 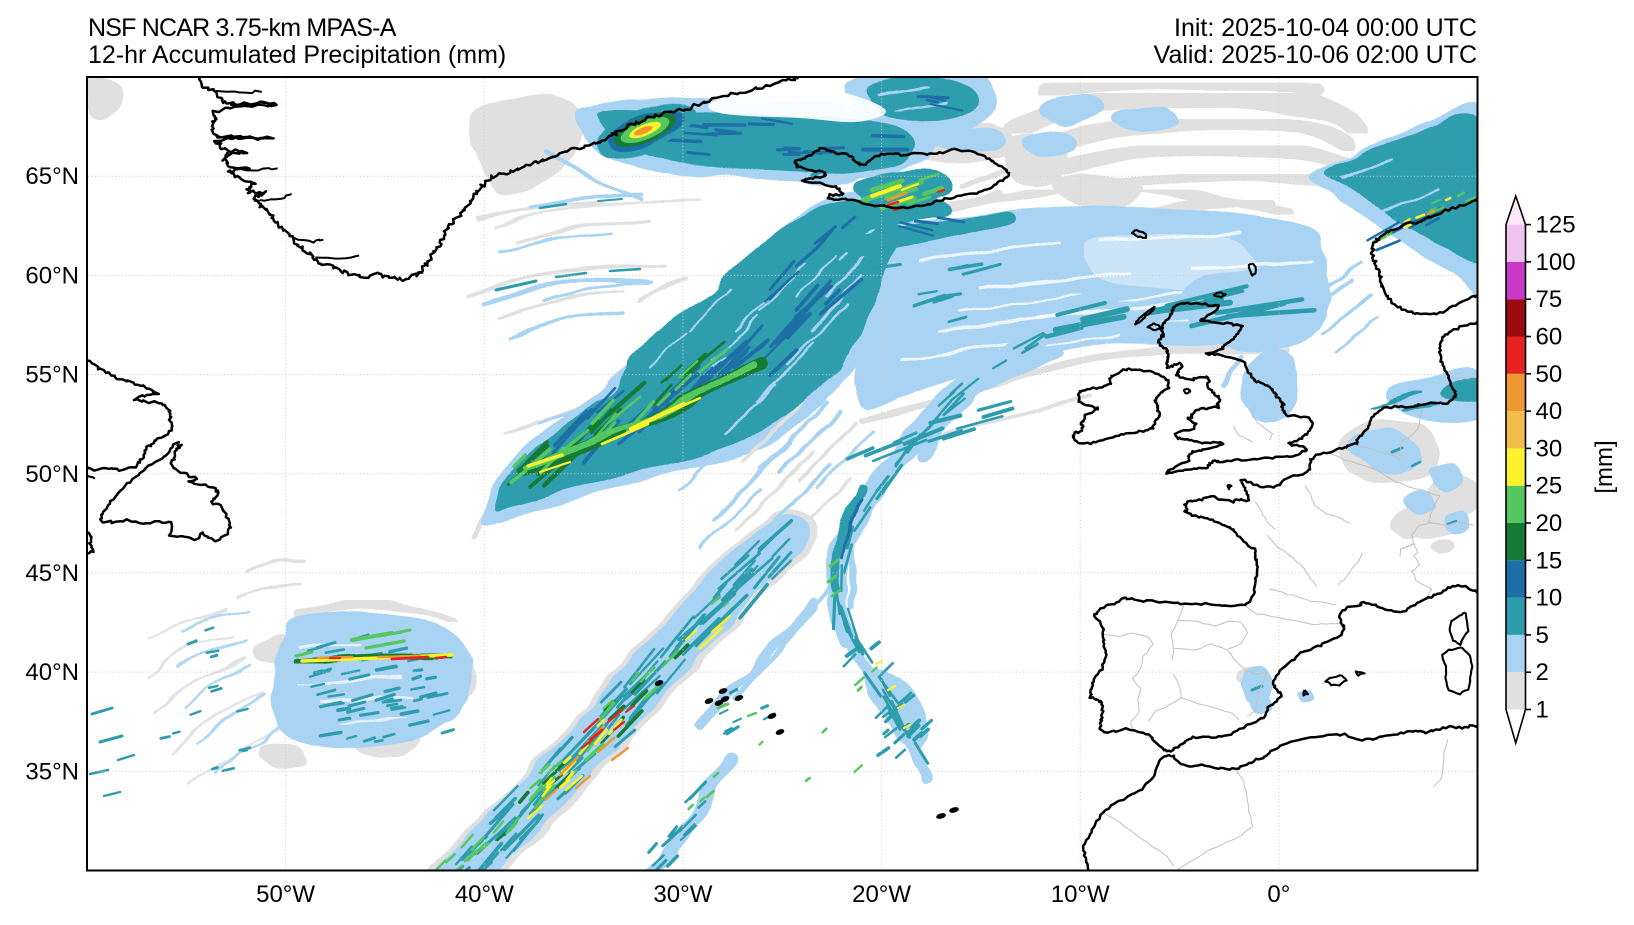 I want to click on svg-text: 125, so click(x=1556, y=225).